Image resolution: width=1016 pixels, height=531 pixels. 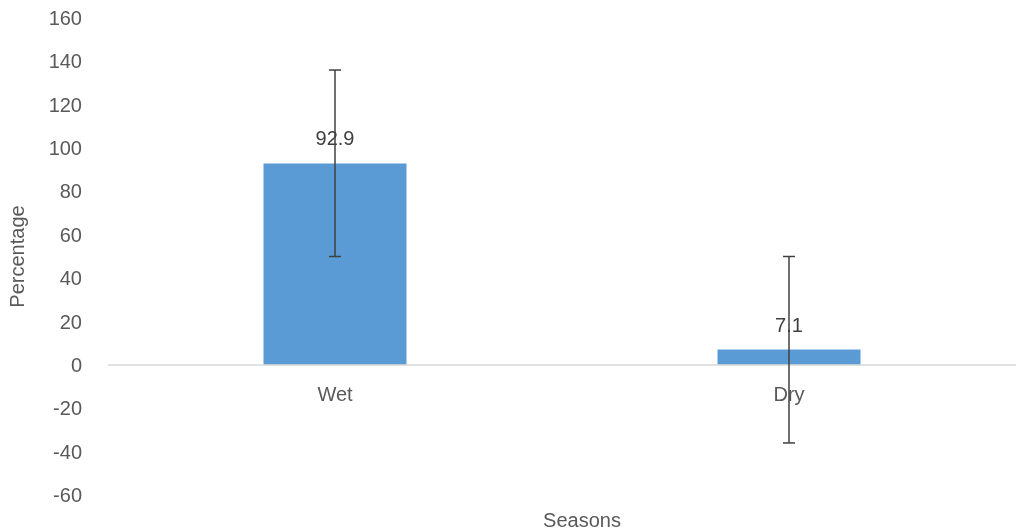 What do you see at coordinates (335, 393) in the screenshot?
I see `x-tick-label: Wet` at bounding box center [335, 393].